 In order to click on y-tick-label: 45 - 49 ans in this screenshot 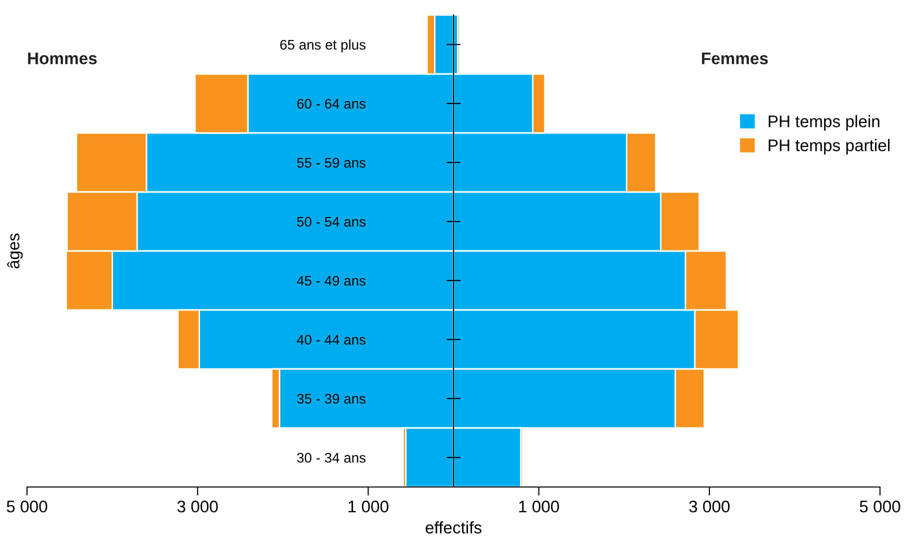, I will do `click(331, 281)`.